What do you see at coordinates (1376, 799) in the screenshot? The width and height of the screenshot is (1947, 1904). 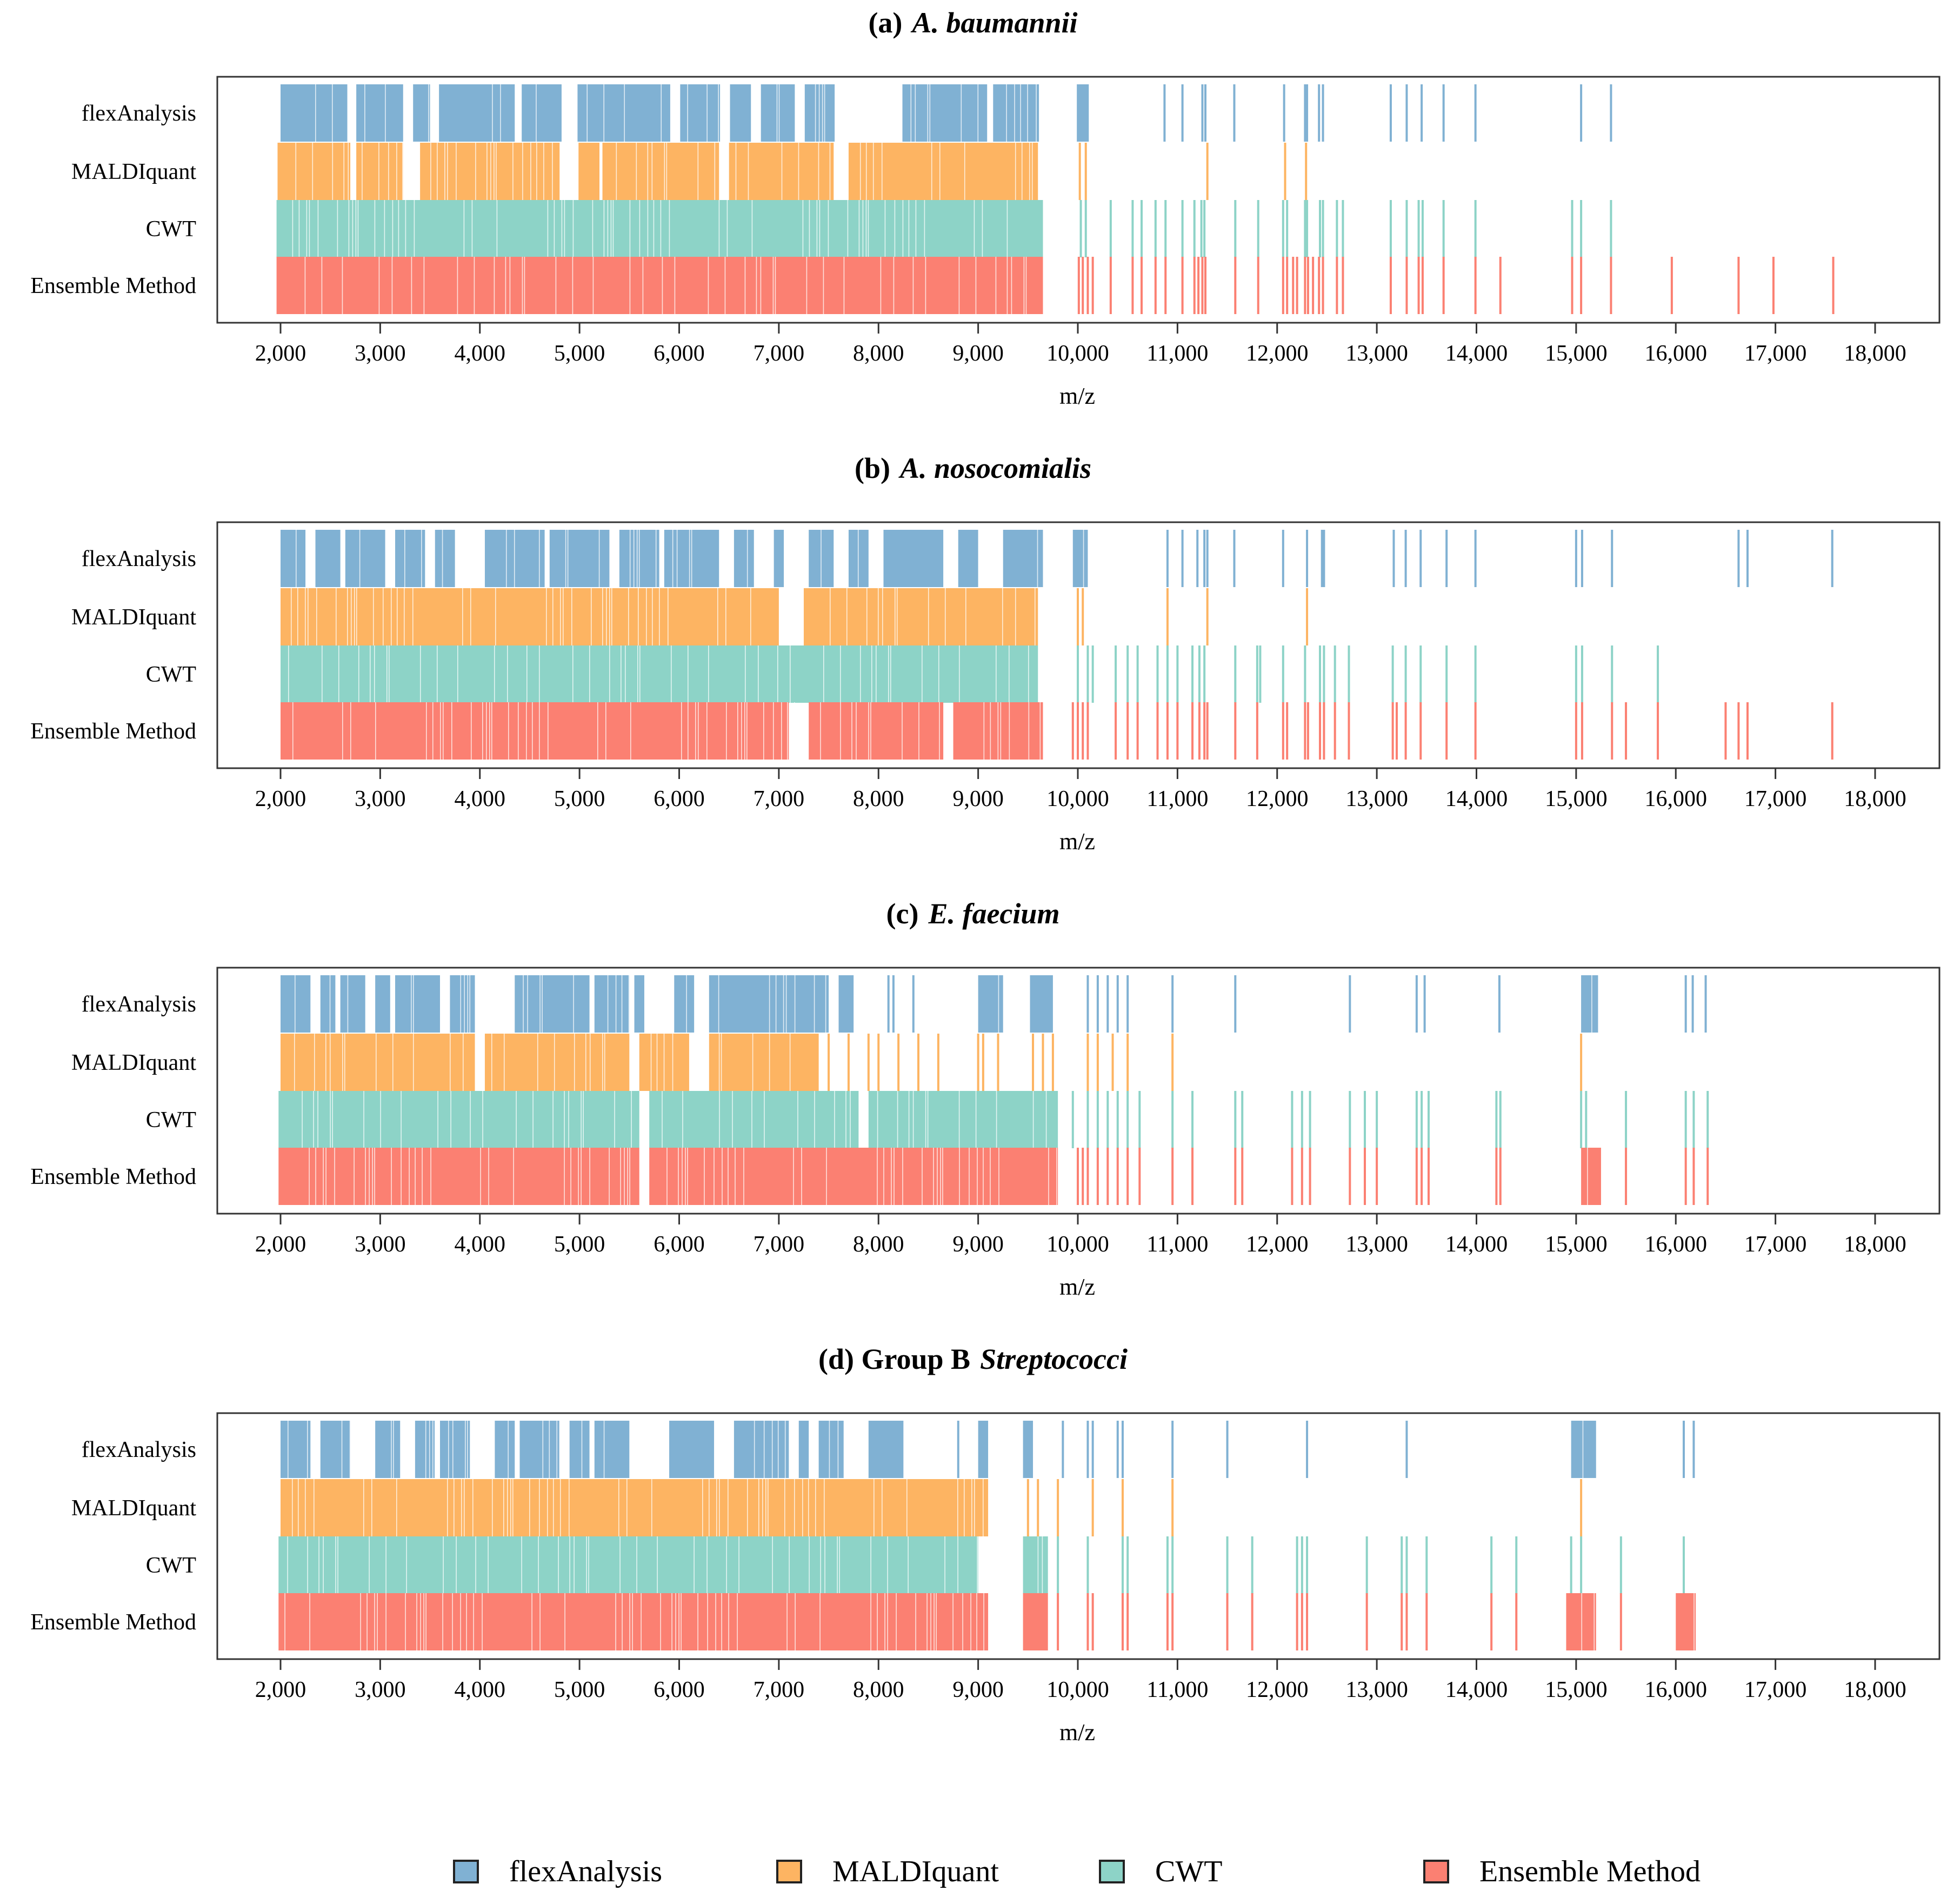 I see `x-tick-label: 13,000` at bounding box center [1376, 799].